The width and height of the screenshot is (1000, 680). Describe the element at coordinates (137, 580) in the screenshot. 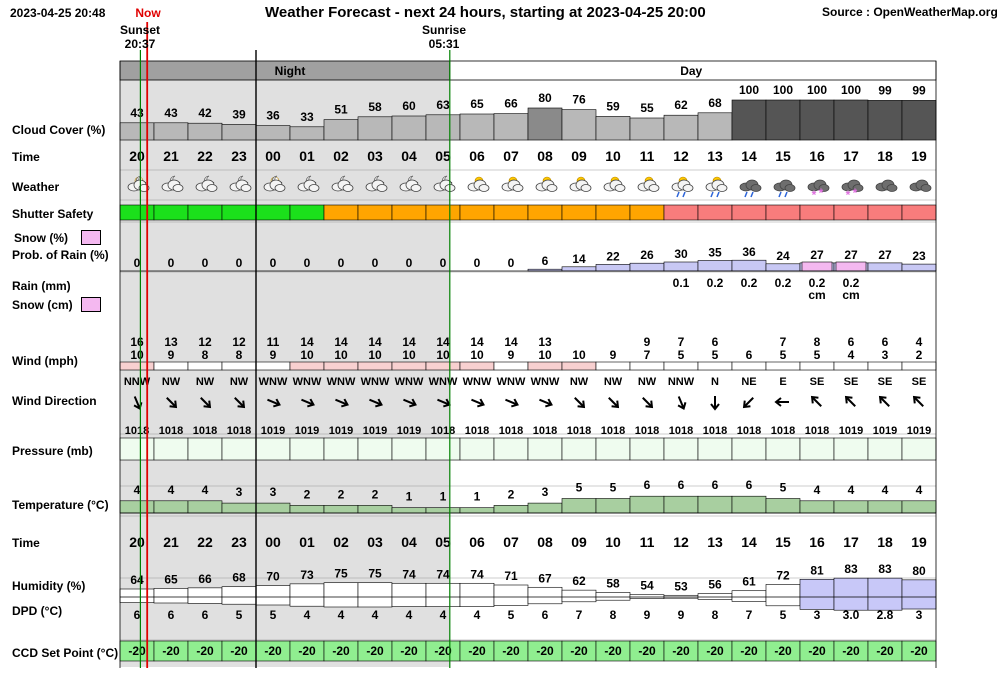

I see `humidity-value: 64` at that location.